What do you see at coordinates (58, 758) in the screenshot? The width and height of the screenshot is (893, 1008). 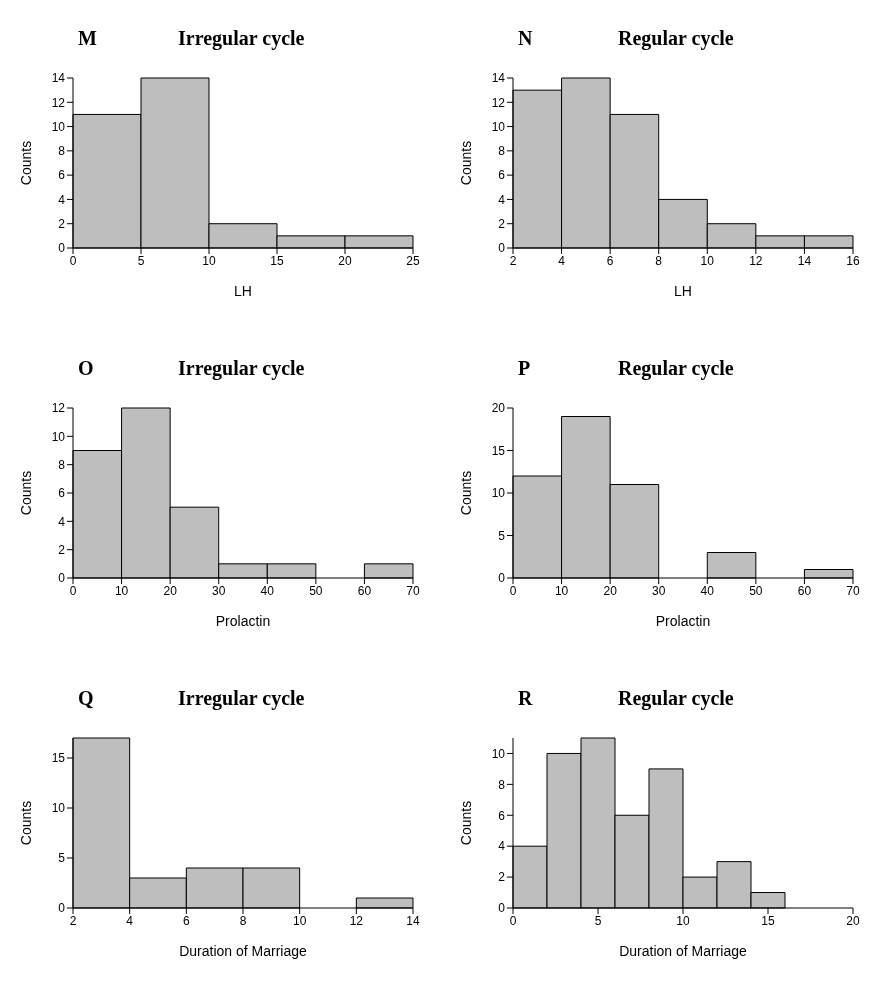 I see `y-tick-label: 15` at bounding box center [58, 758].